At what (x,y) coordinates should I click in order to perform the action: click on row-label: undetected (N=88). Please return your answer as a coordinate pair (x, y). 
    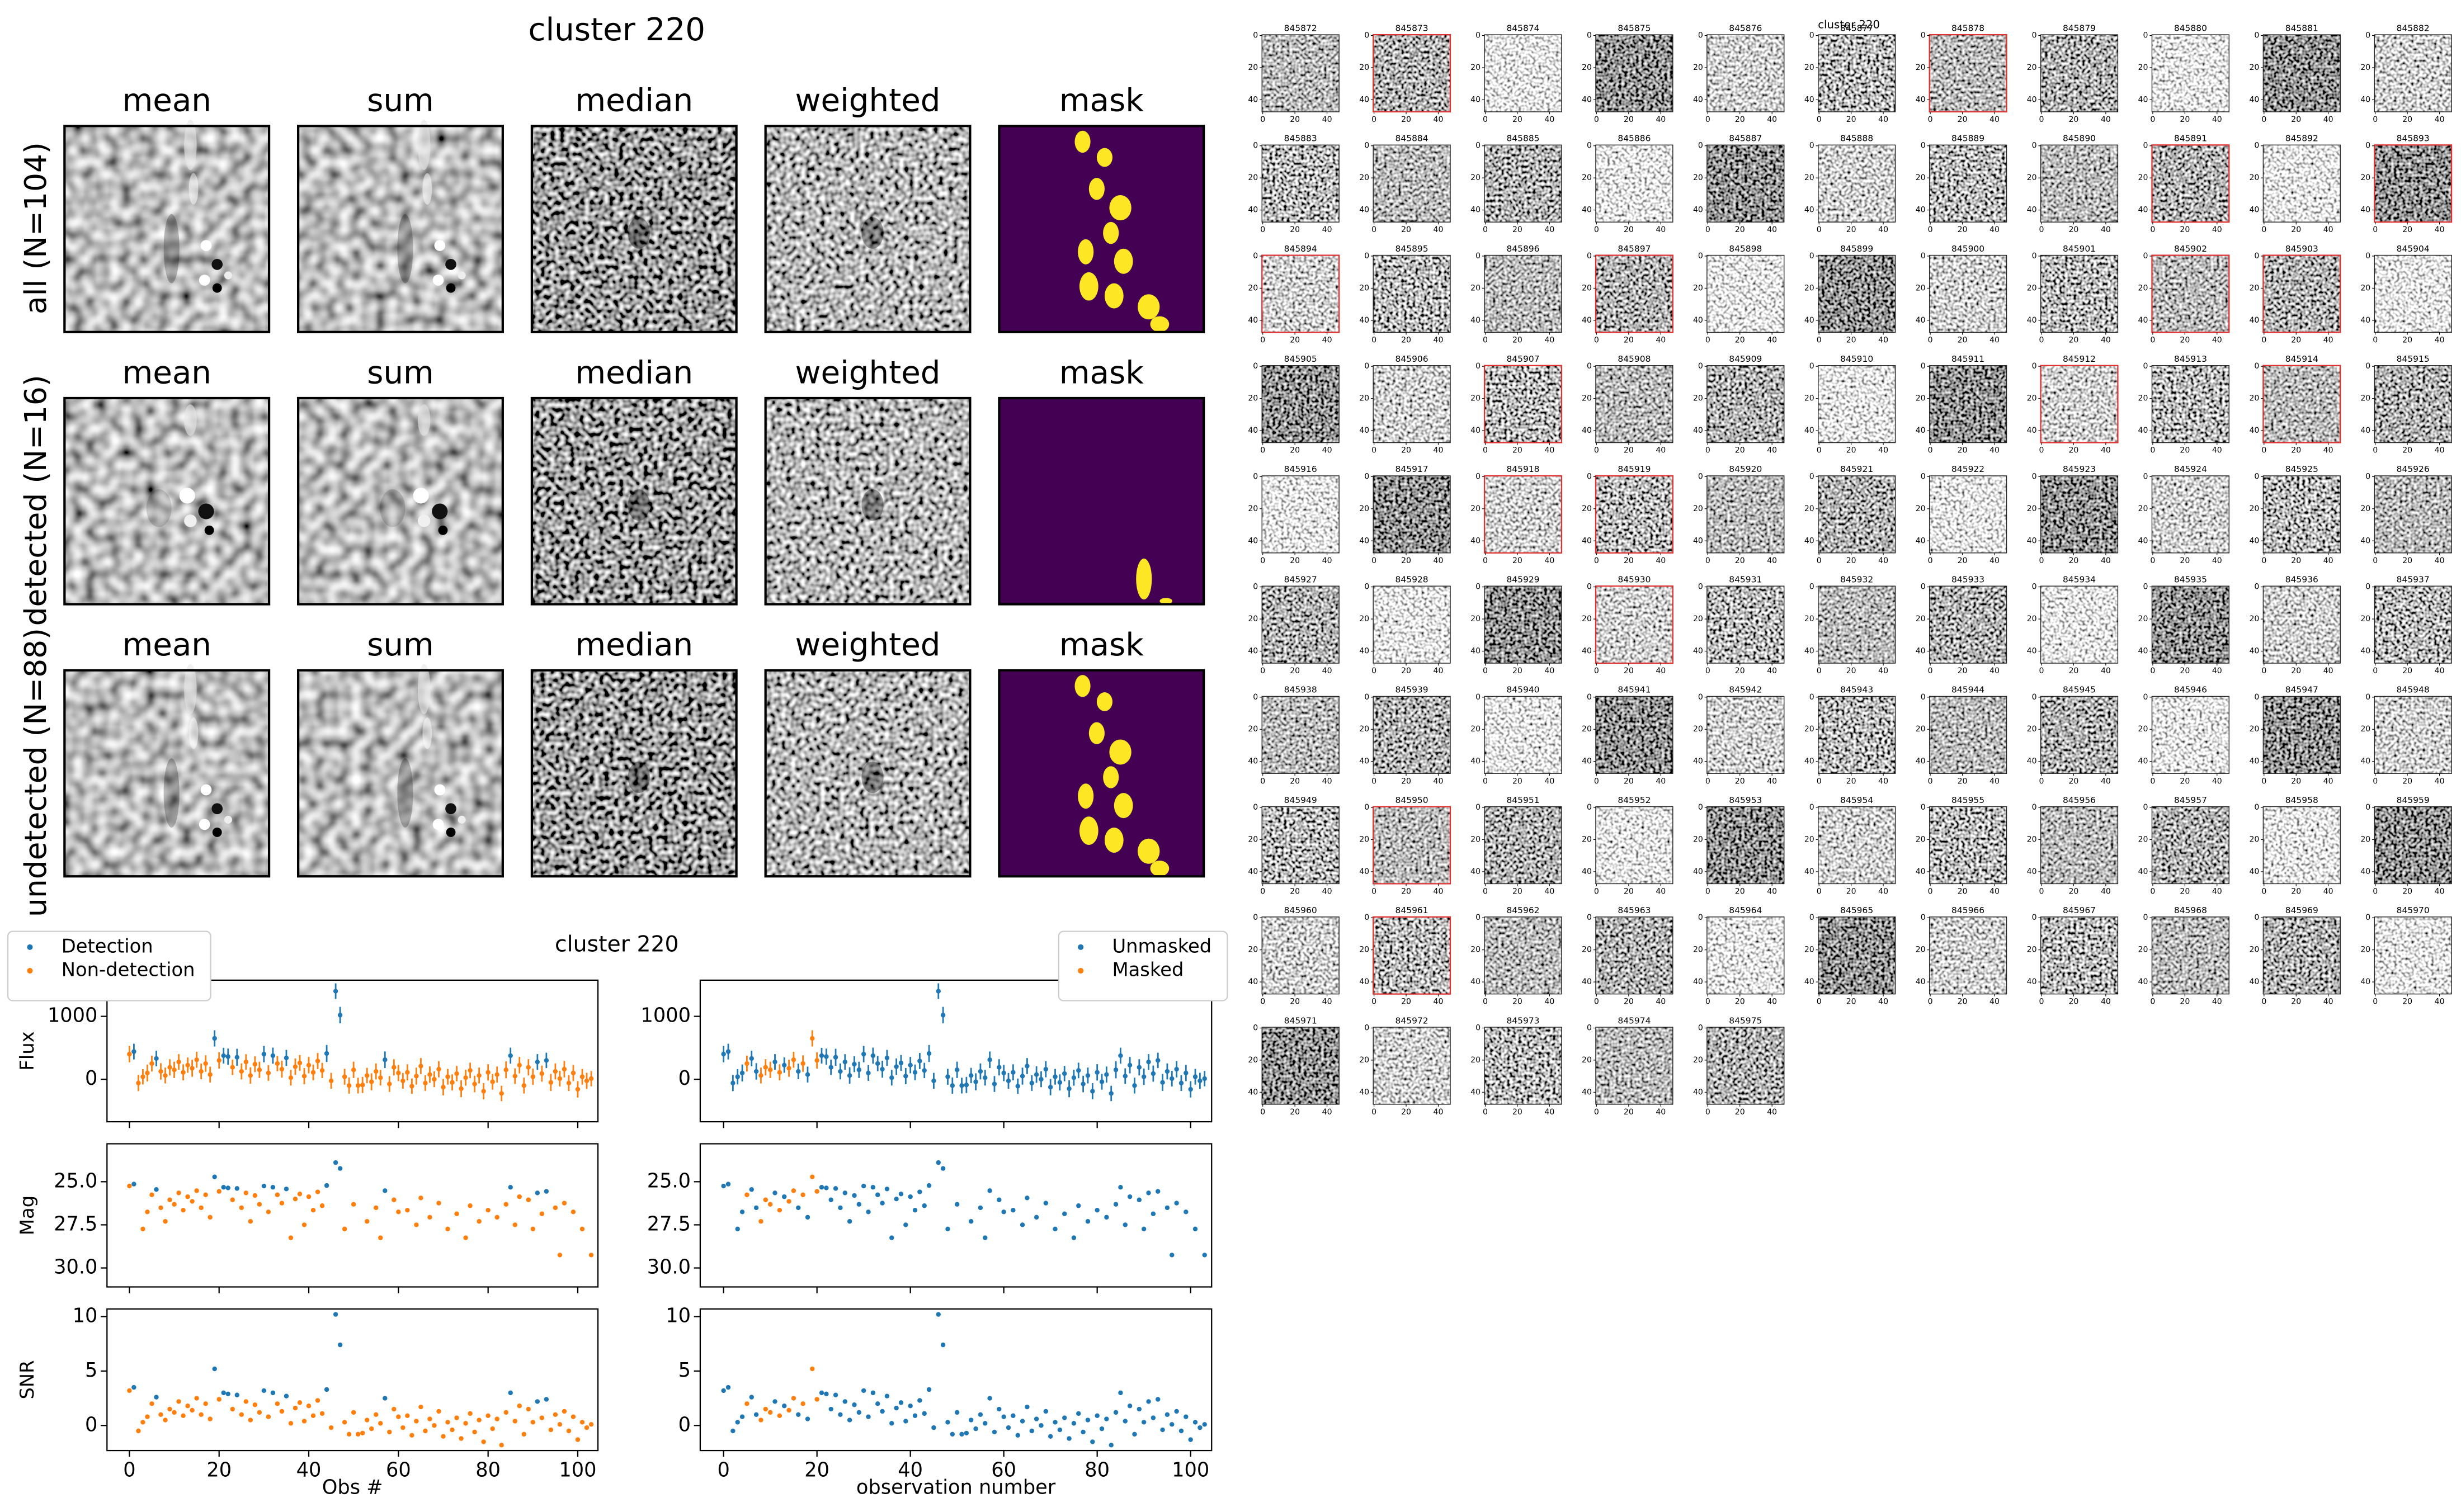
    Looking at the image, I should click on (35, 772).